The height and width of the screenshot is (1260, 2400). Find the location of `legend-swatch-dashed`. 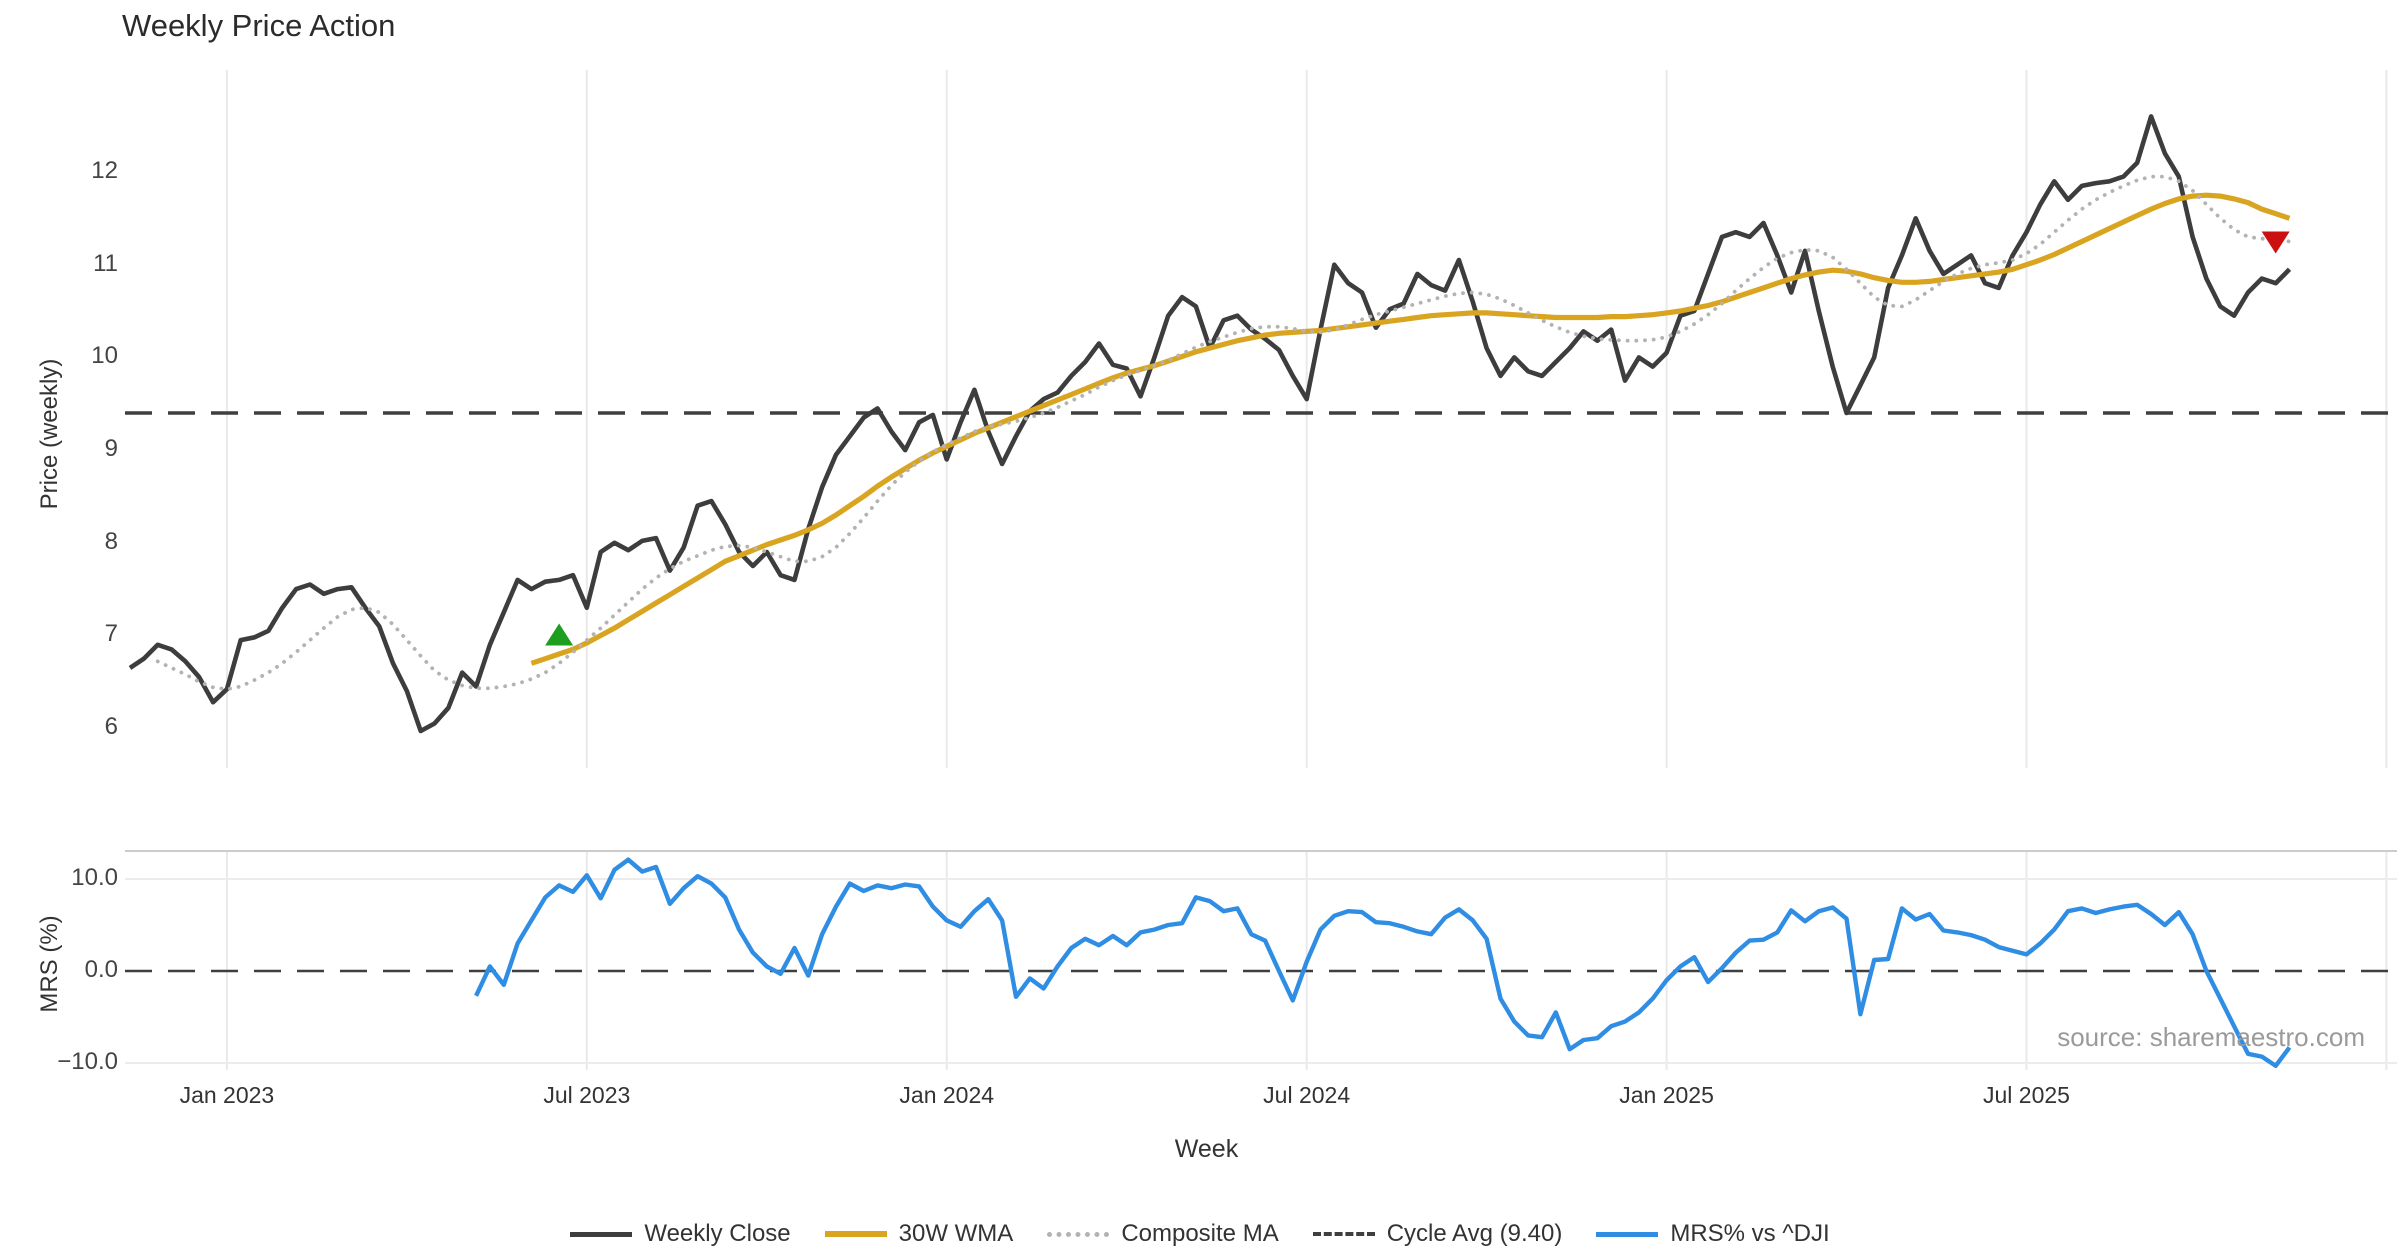

legend-swatch-dashed is located at coordinates (1343, 1234).